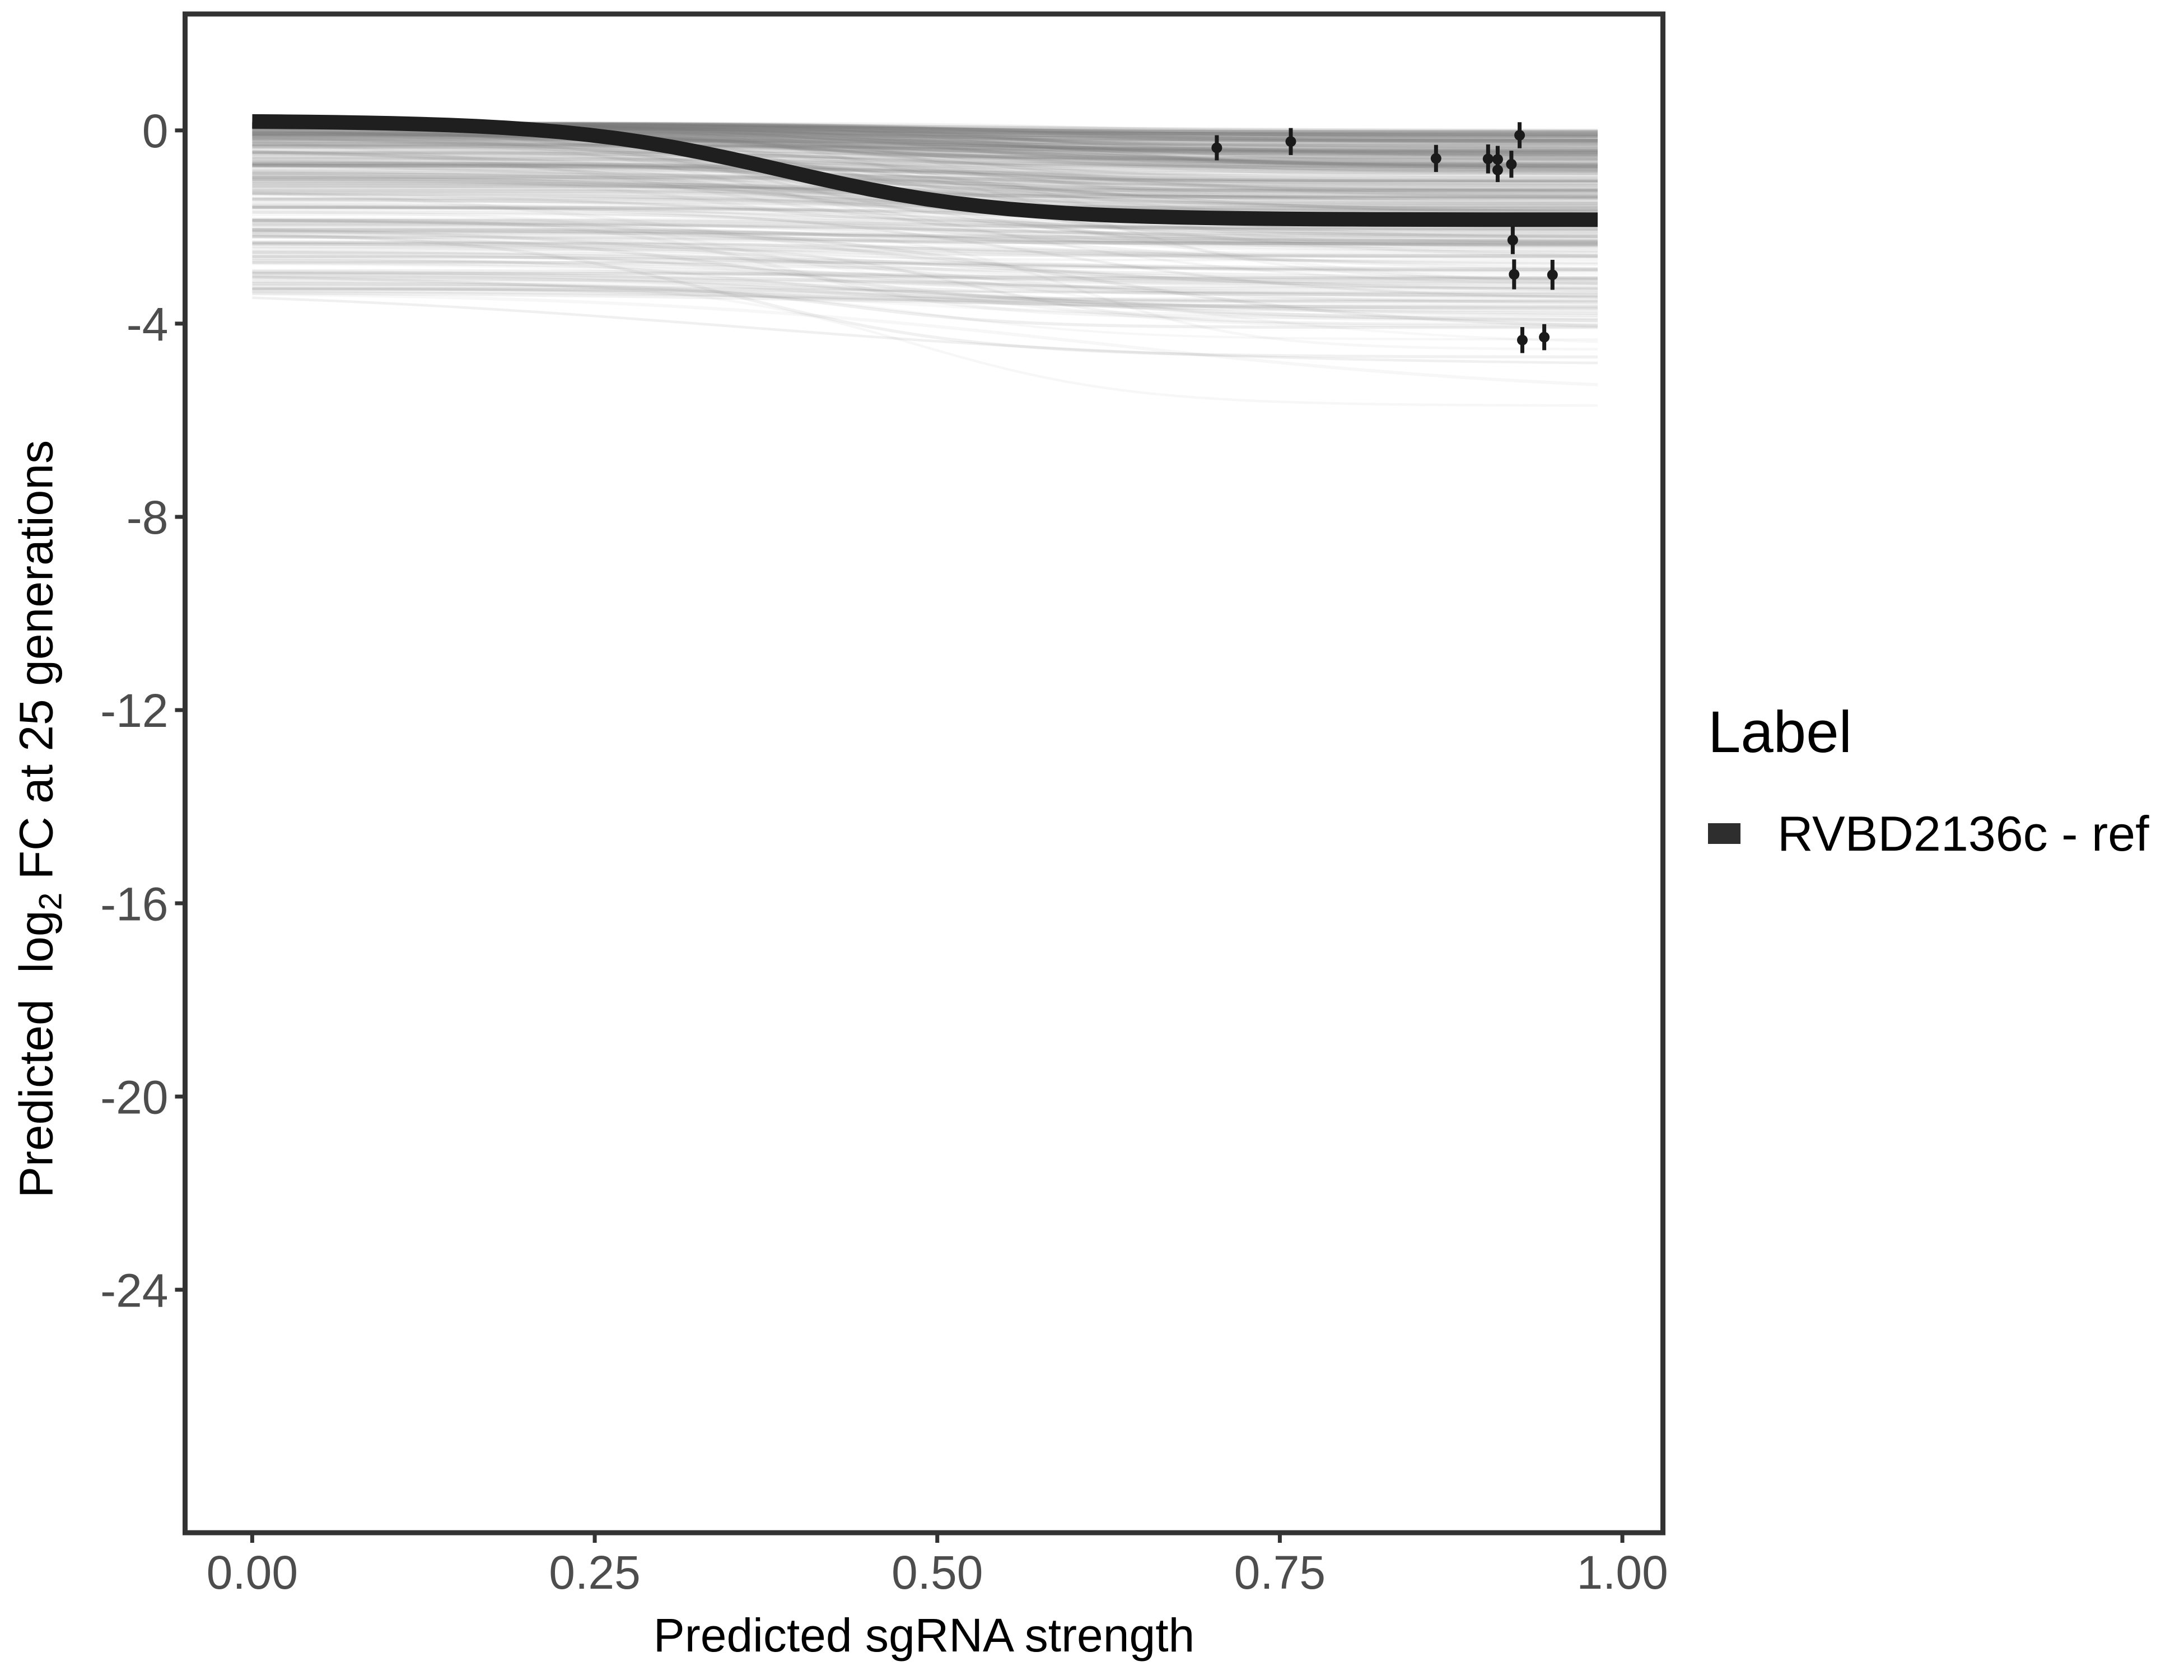 The height and width of the screenshot is (1680, 2184). Describe the element at coordinates (134, 711) in the screenshot. I see `y-tick-label: -12` at that location.